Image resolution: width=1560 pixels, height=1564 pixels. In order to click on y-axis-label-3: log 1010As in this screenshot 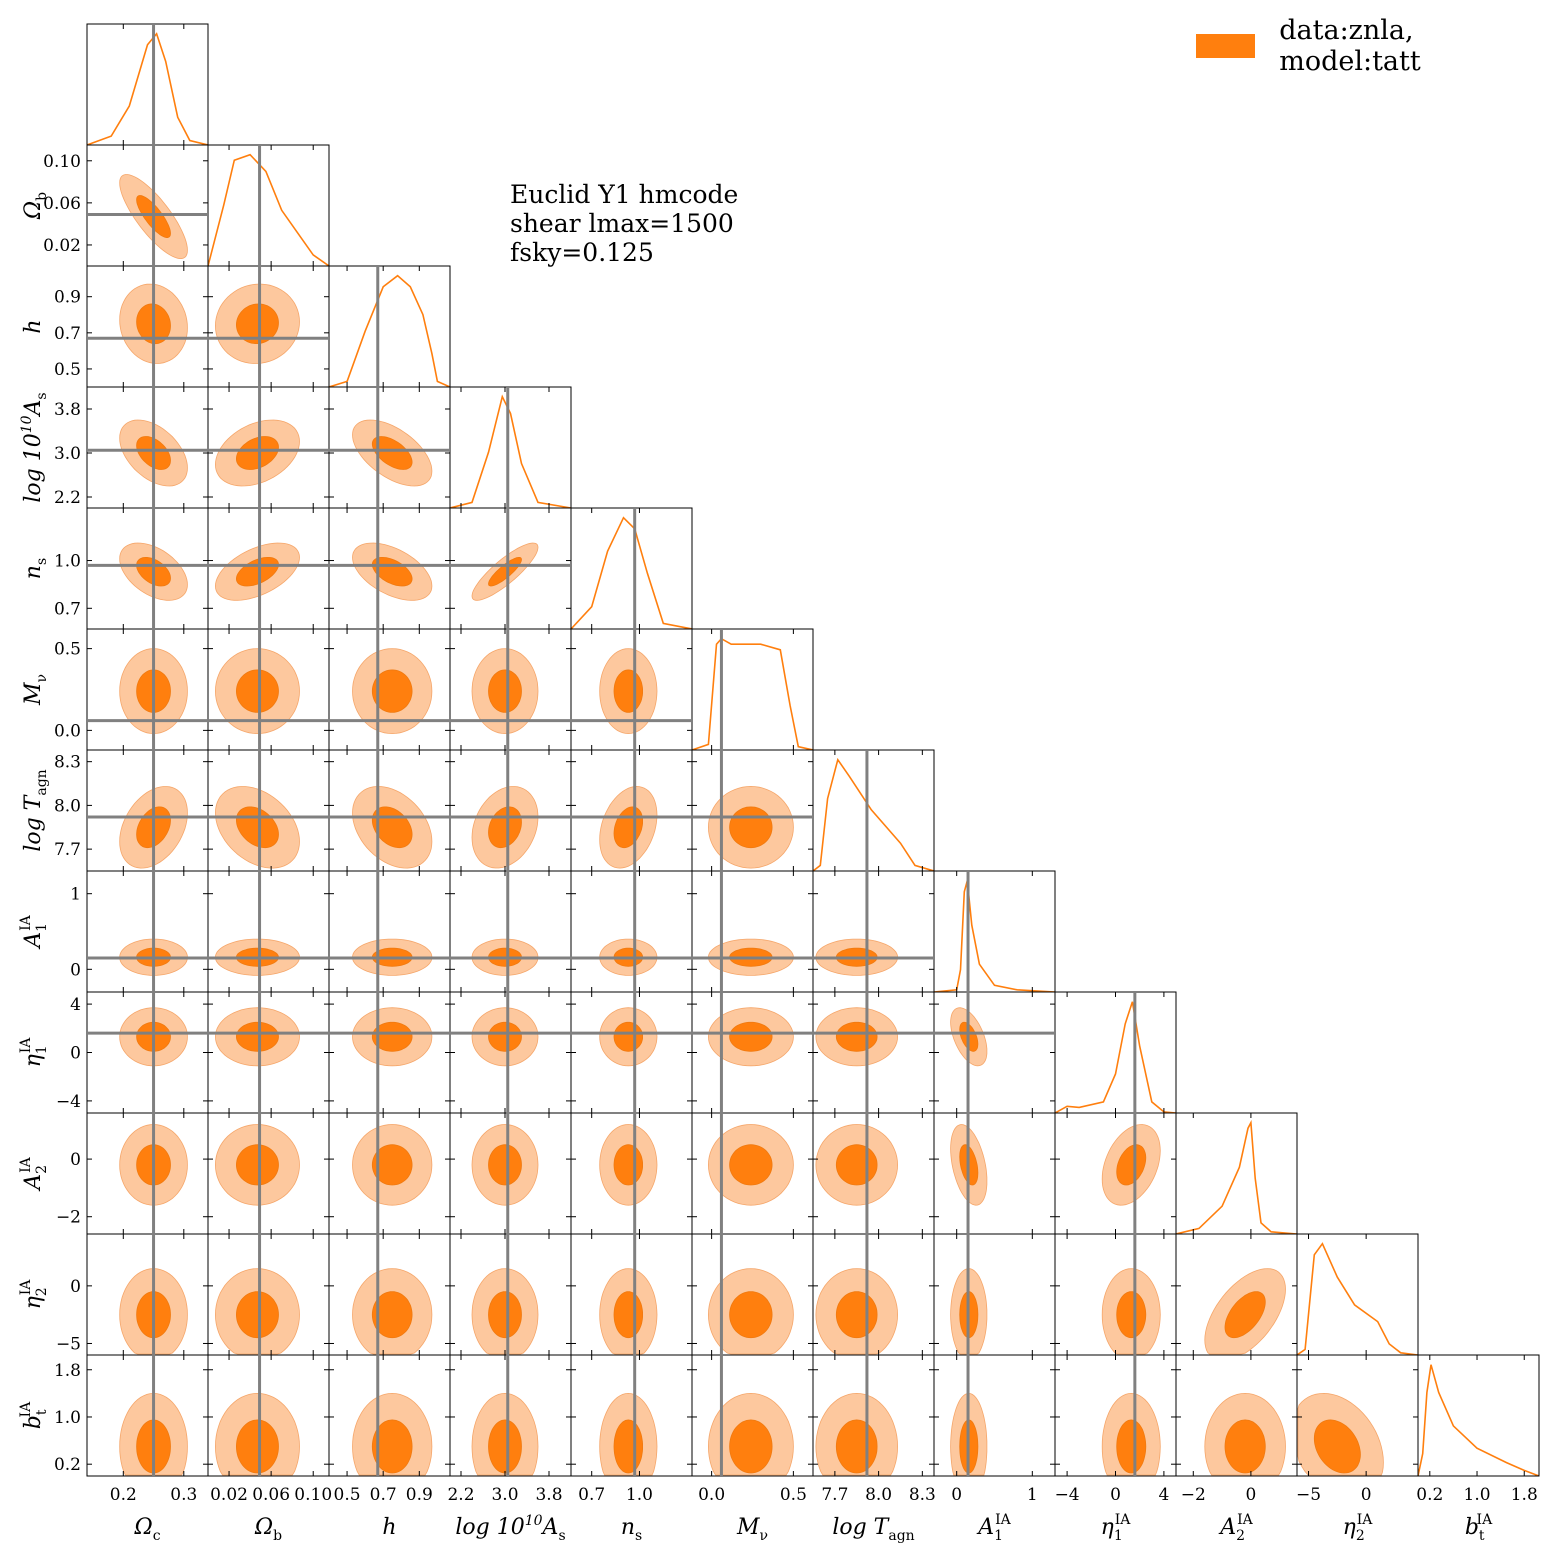, I will do `click(34, 447)`.